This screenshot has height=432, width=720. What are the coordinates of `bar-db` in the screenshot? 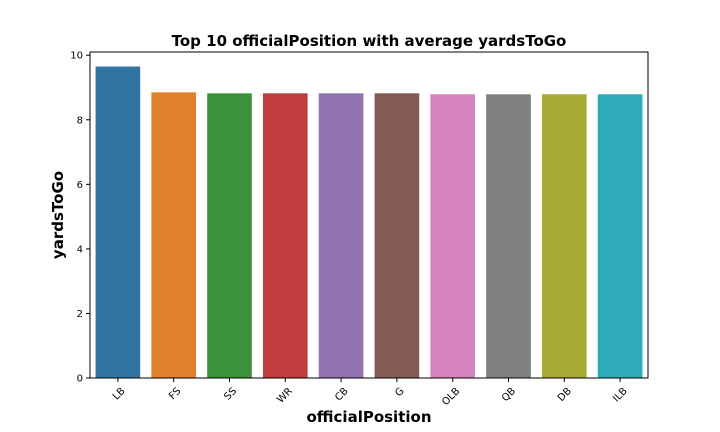 It's located at (564, 236).